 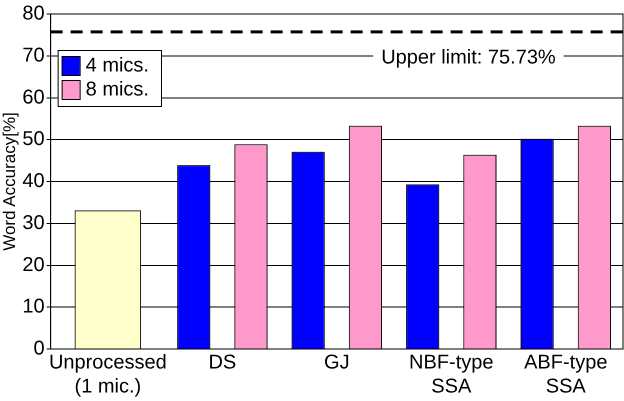 What do you see at coordinates (566, 375) in the screenshot?
I see `x-tick-label: ABF-type SSA` at bounding box center [566, 375].